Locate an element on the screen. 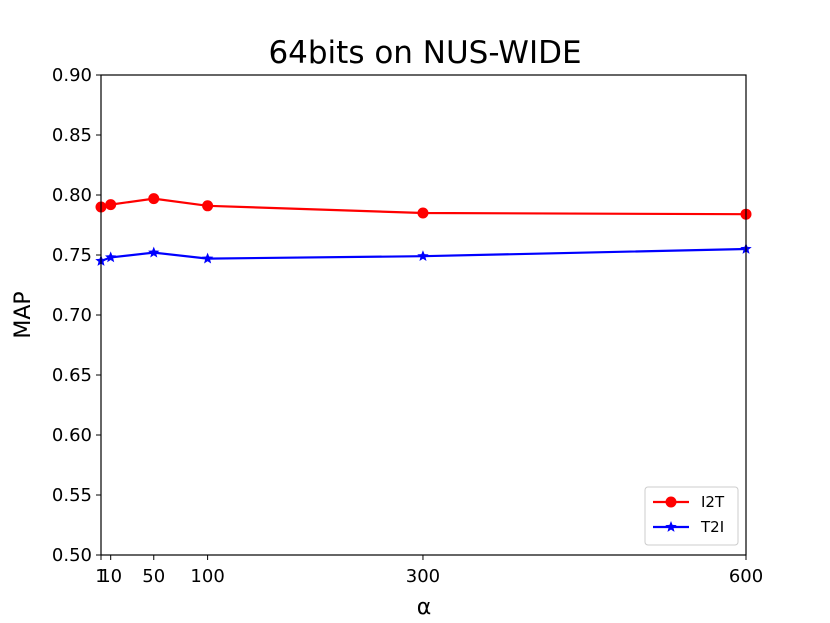  y-tick-label: 0.85 is located at coordinates (72, 135).